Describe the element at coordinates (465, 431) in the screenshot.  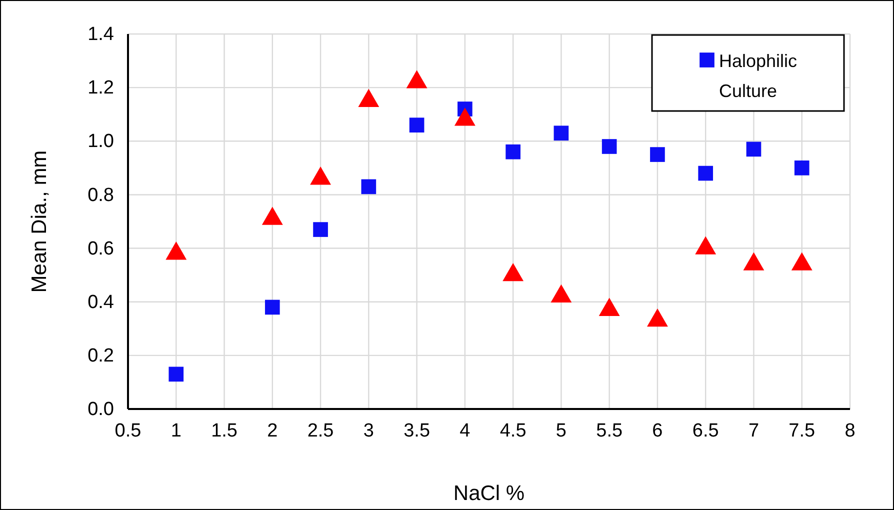
I see `x-tick-label: 4` at that location.